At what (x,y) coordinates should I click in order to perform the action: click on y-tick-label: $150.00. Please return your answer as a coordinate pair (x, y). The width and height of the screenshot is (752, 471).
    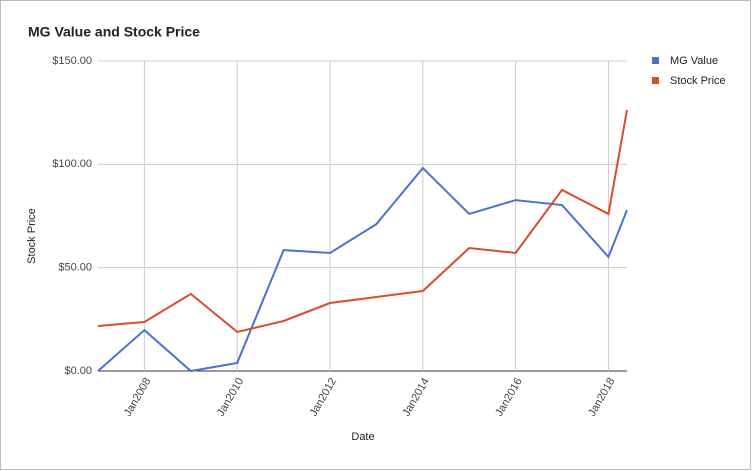
    Looking at the image, I should click on (72, 61).